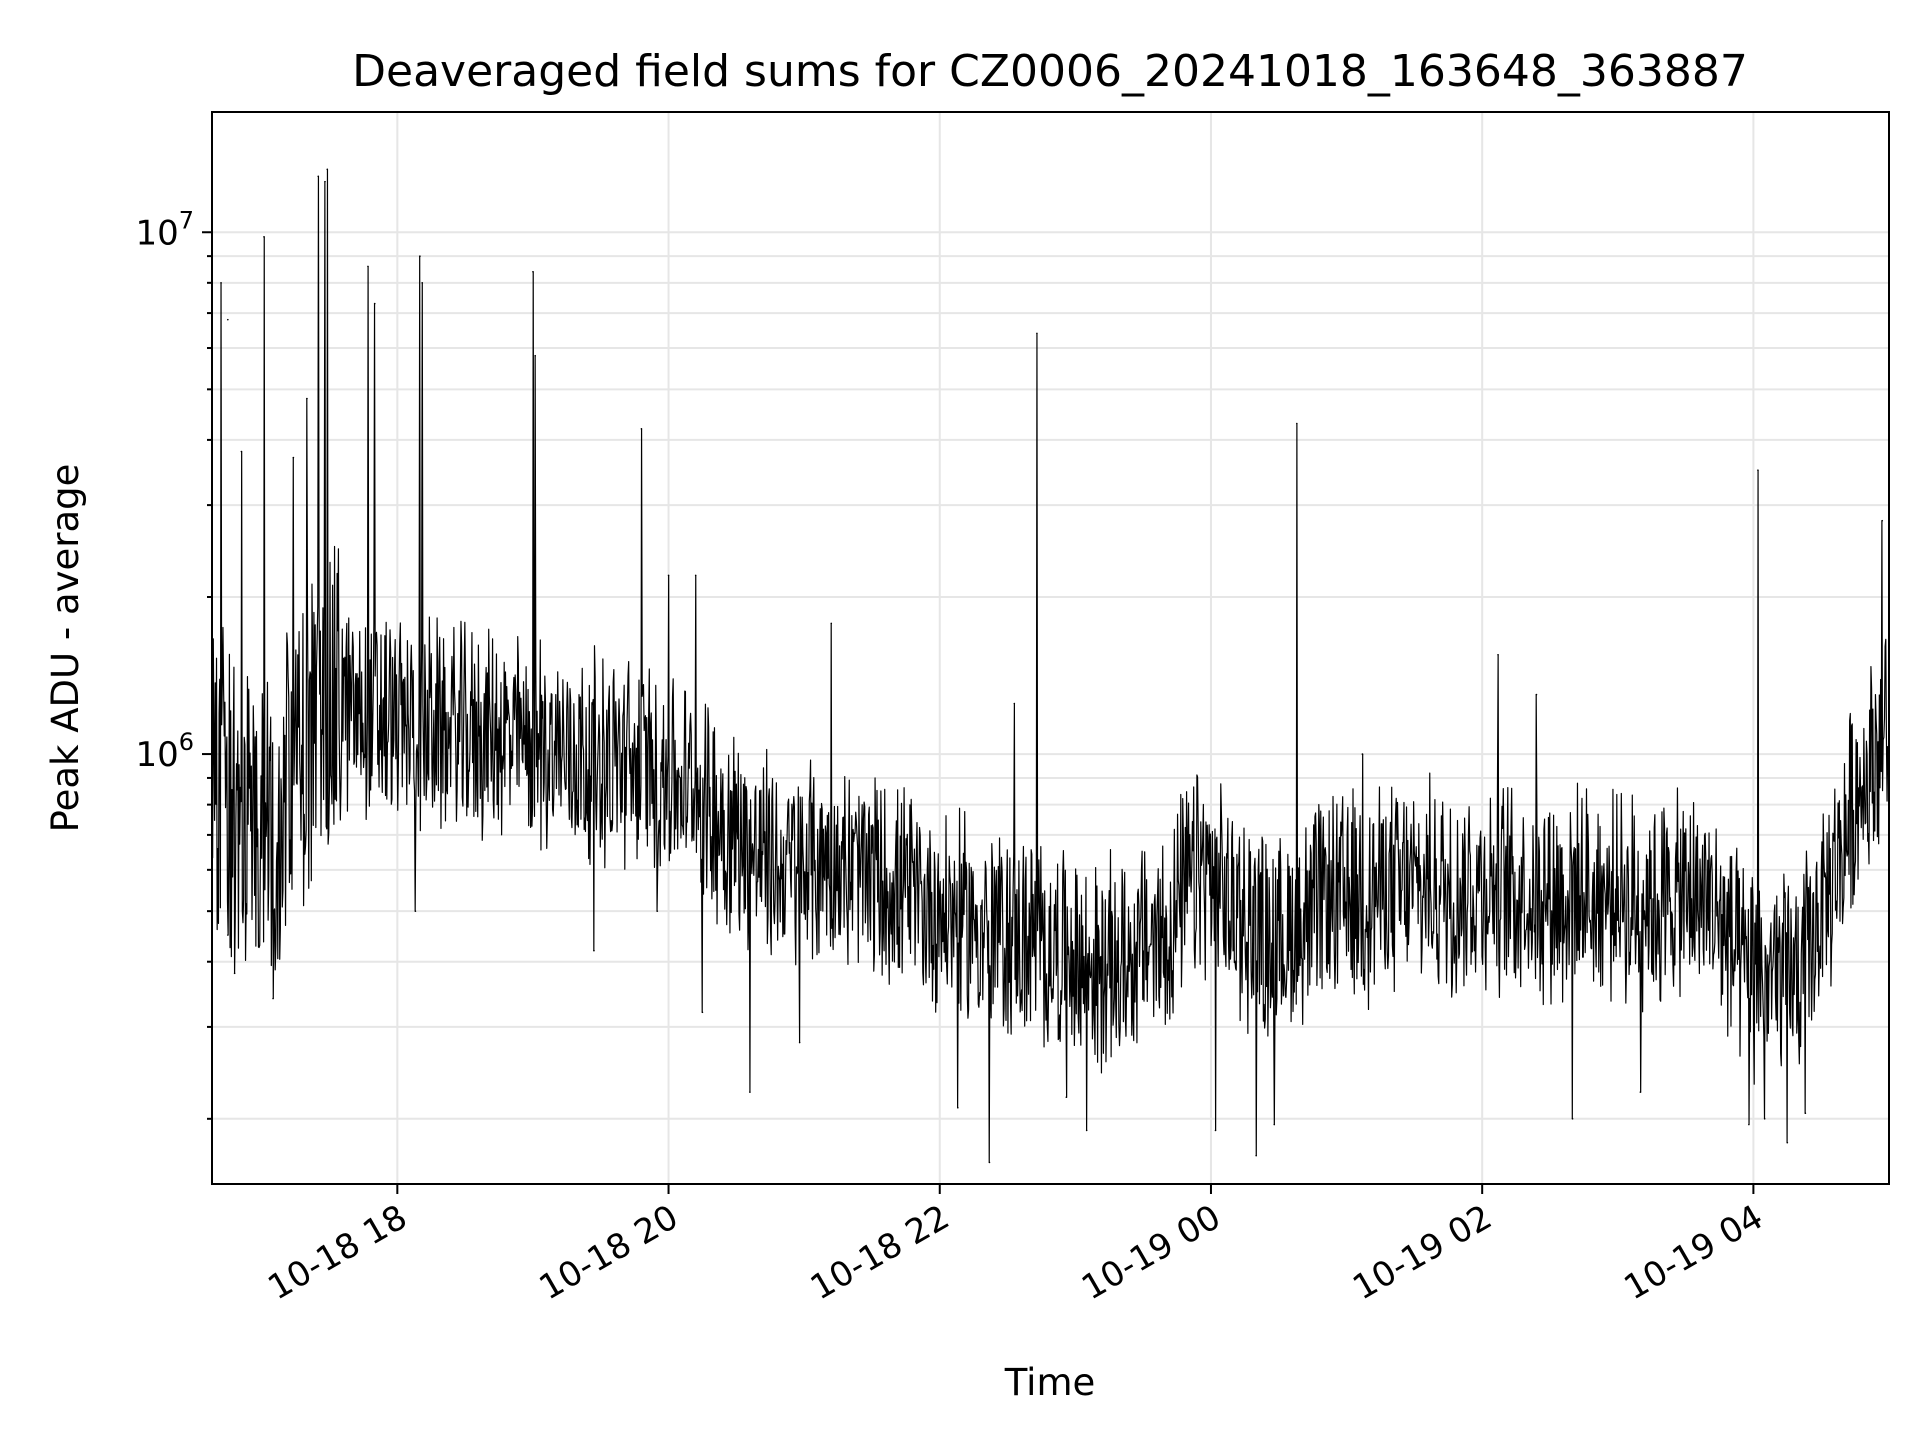 The height and width of the screenshot is (1444, 1920). Describe the element at coordinates (164, 751) in the screenshot. I see `y-tick-label: 10⁶` at that location.